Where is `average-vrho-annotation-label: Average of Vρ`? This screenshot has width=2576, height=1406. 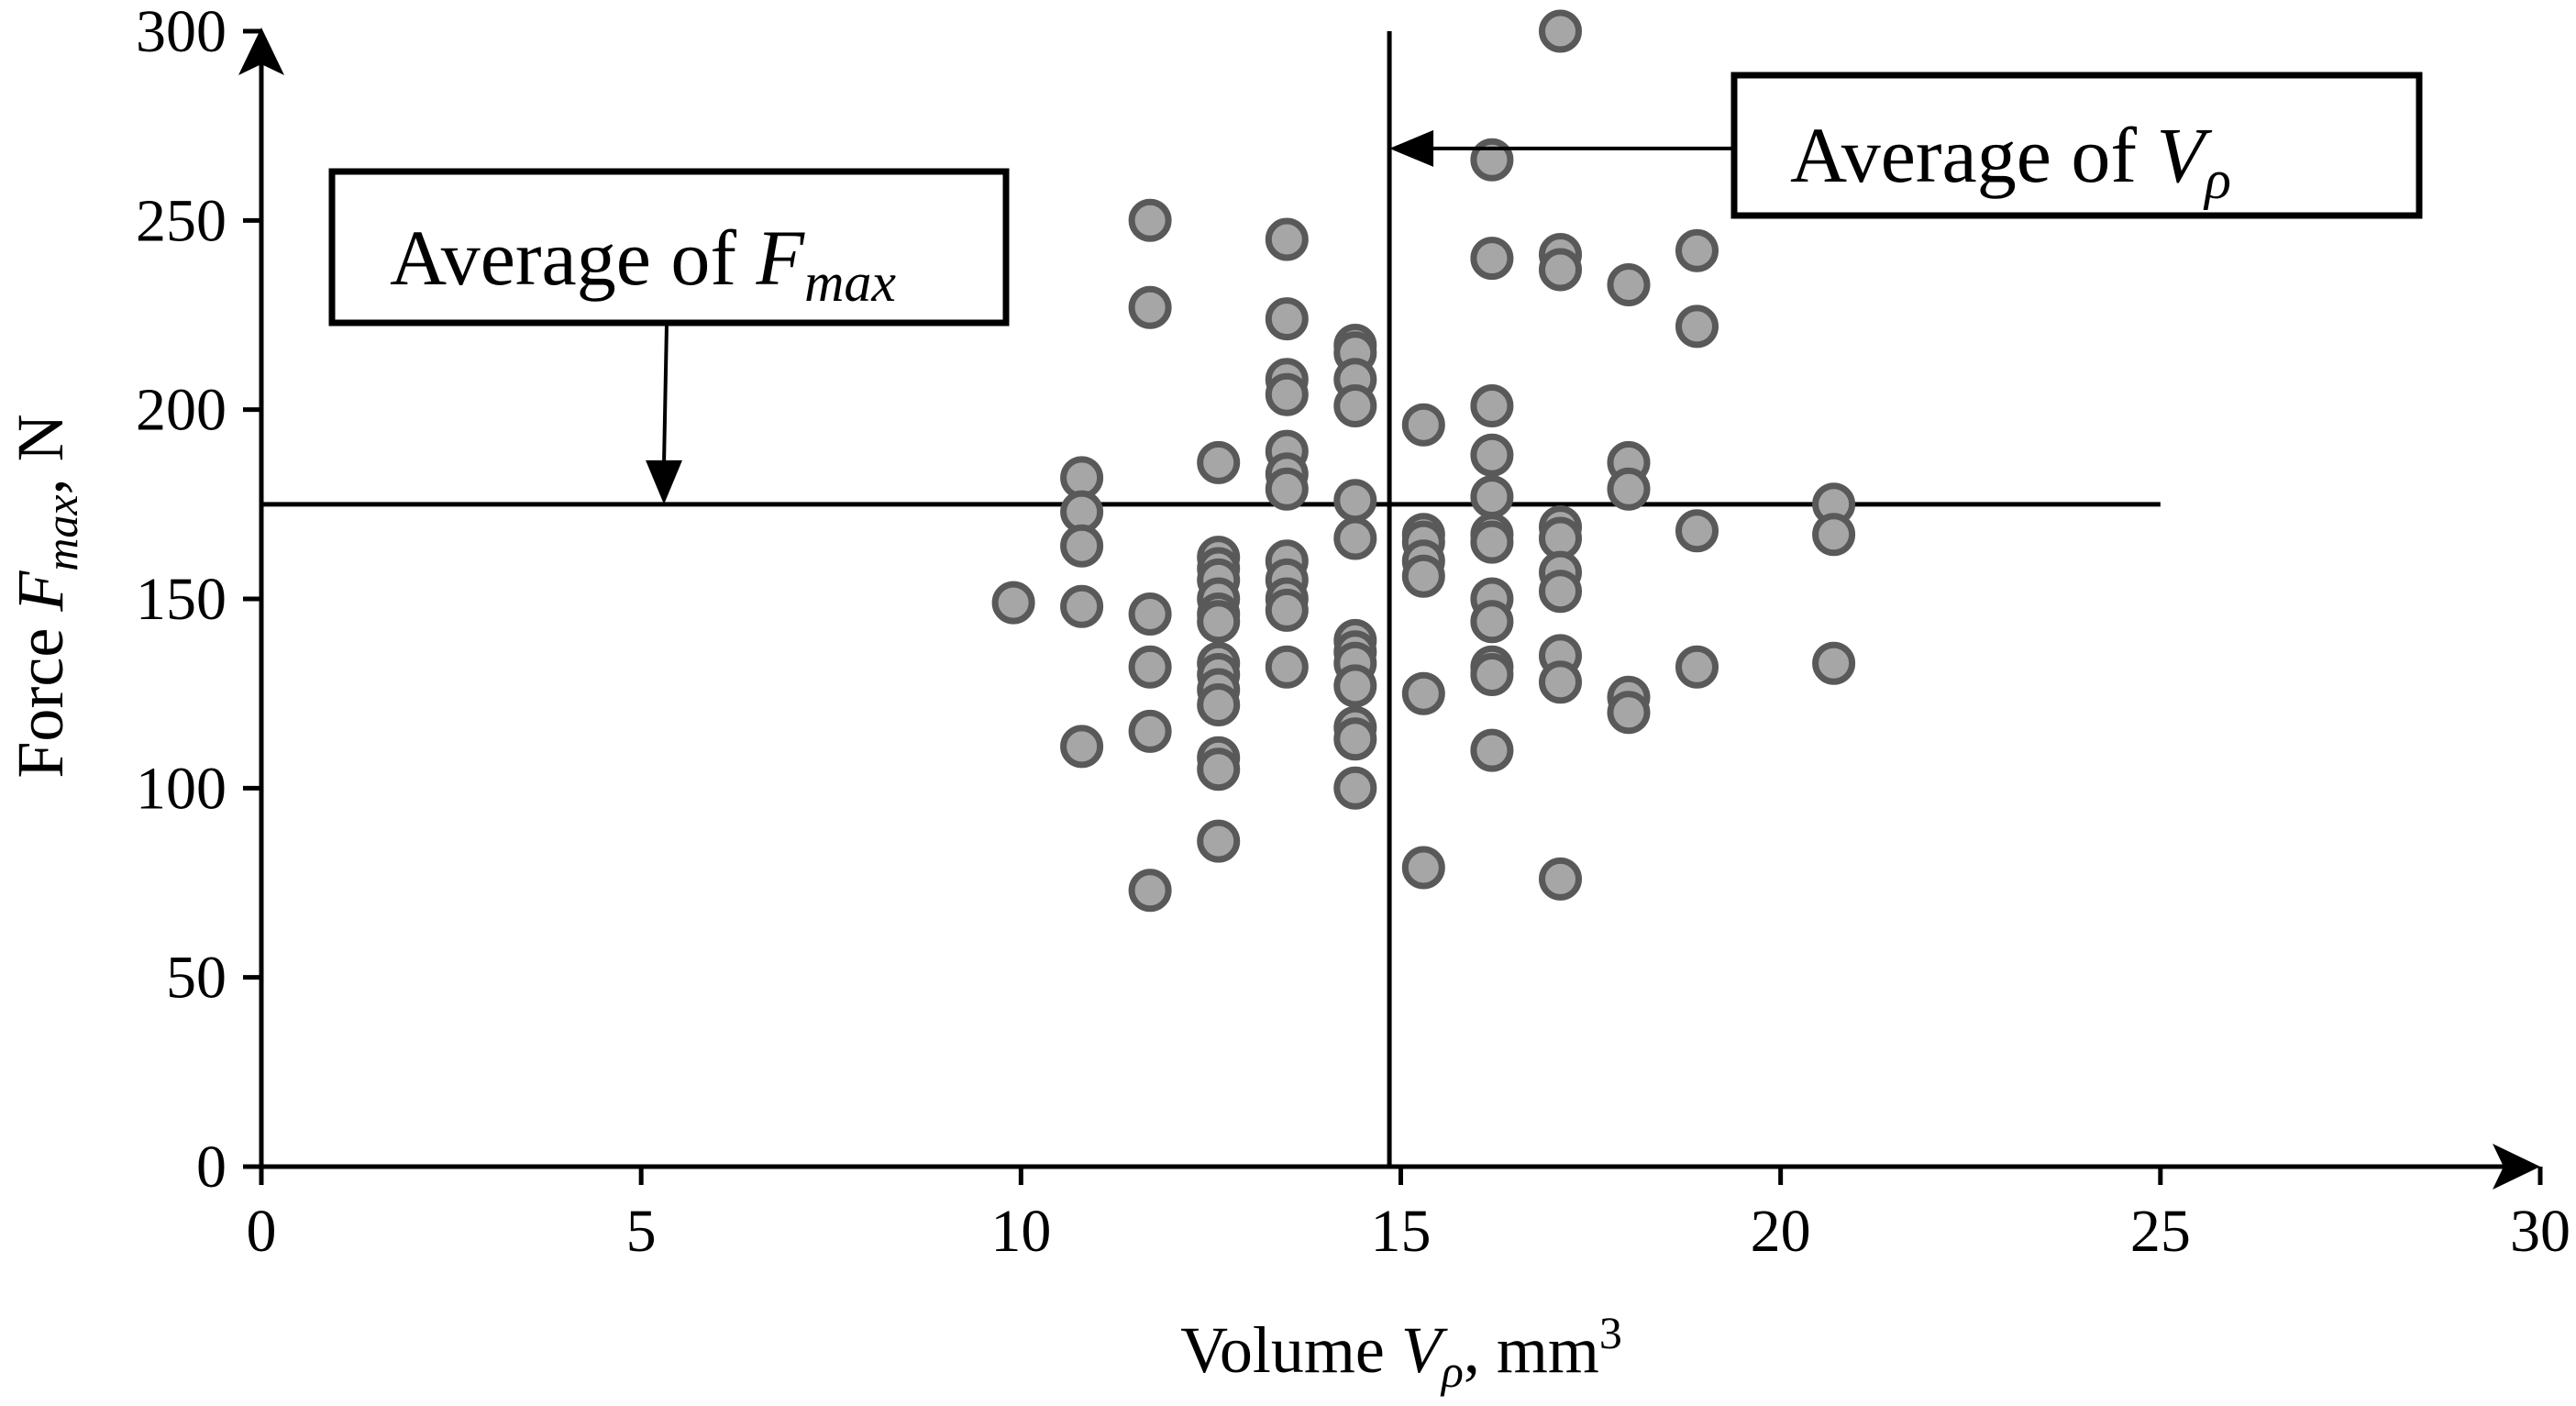
average-vrho-annotation-label: Average of Vρ is located at coordinates (2010, 160).